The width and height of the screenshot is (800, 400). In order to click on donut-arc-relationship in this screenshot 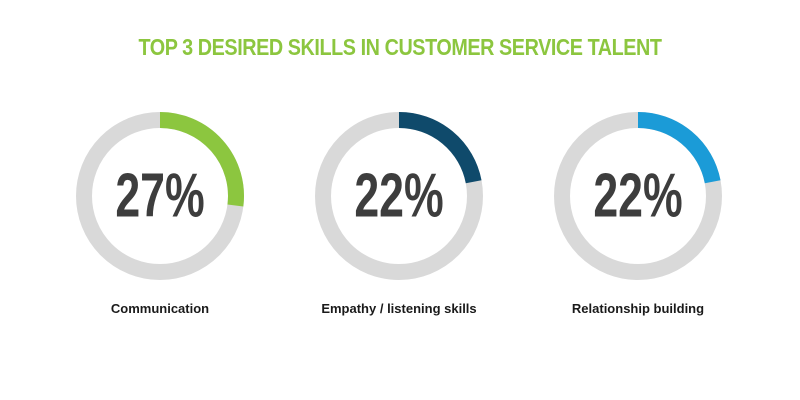, I will do `click(679, 148)`.